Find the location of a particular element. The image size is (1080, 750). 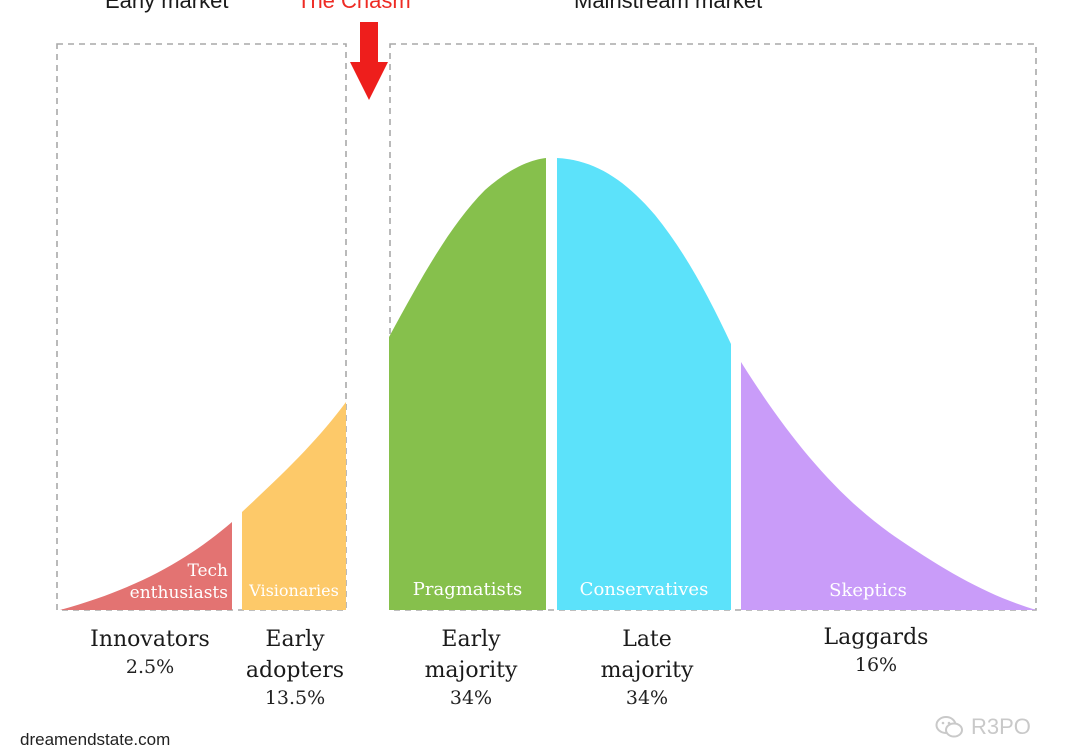

category-innovators: Innovators is located at coordinates (150, 639).